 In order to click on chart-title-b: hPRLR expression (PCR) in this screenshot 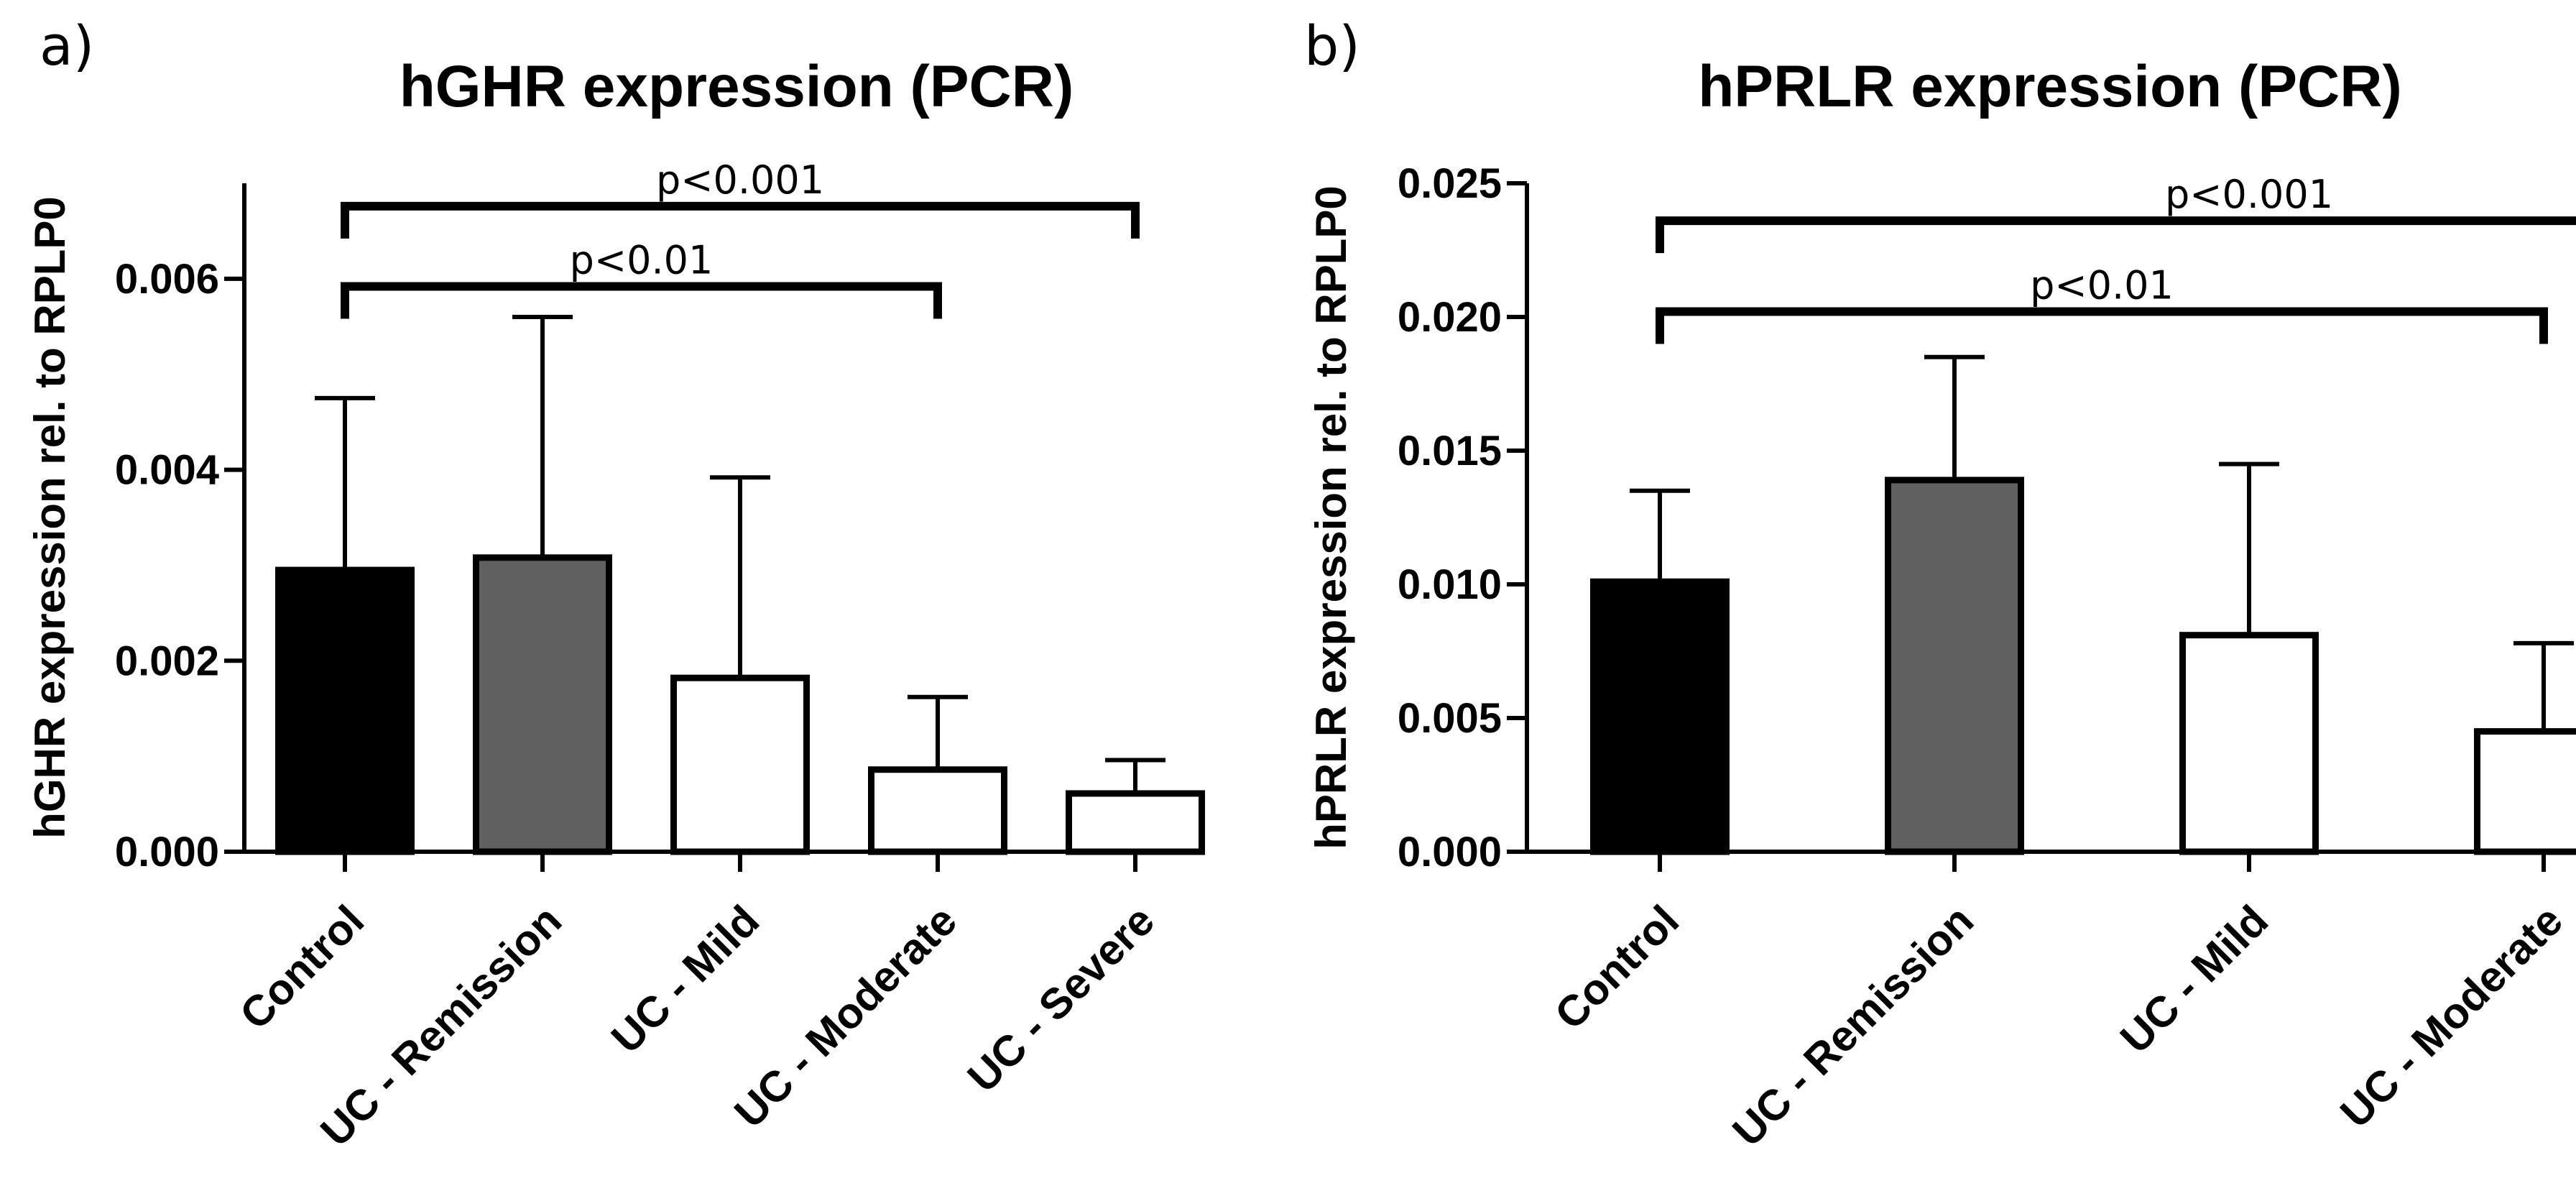, I will do `click(2050, 86)`.